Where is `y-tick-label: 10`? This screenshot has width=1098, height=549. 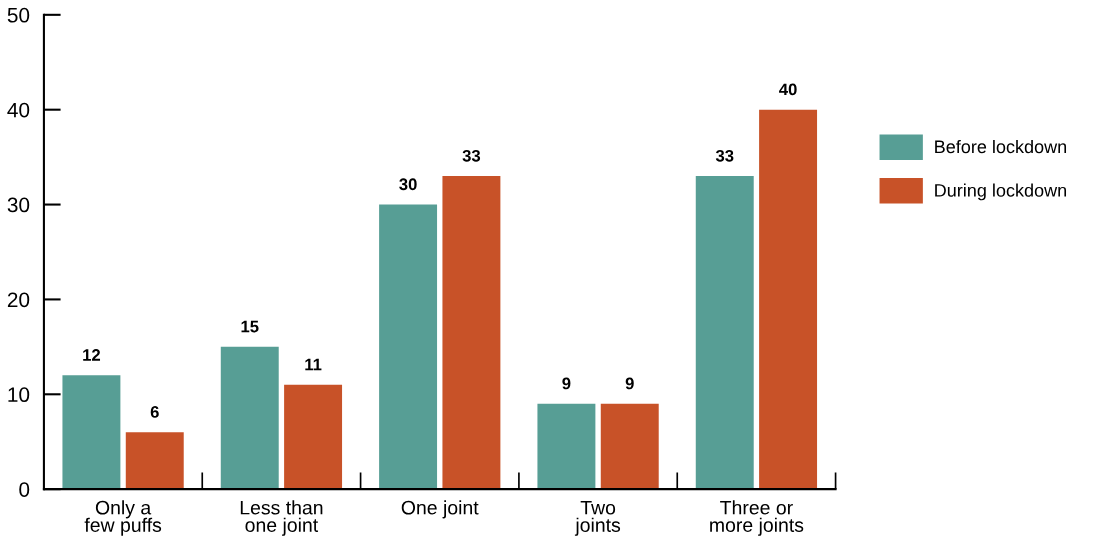
y-tick-label: 10 is located at coordinates (19, 395).